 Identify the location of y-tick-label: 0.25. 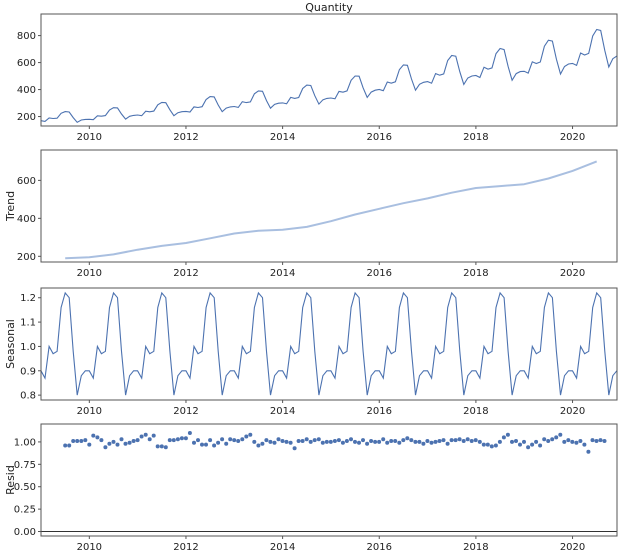
(25, 510).